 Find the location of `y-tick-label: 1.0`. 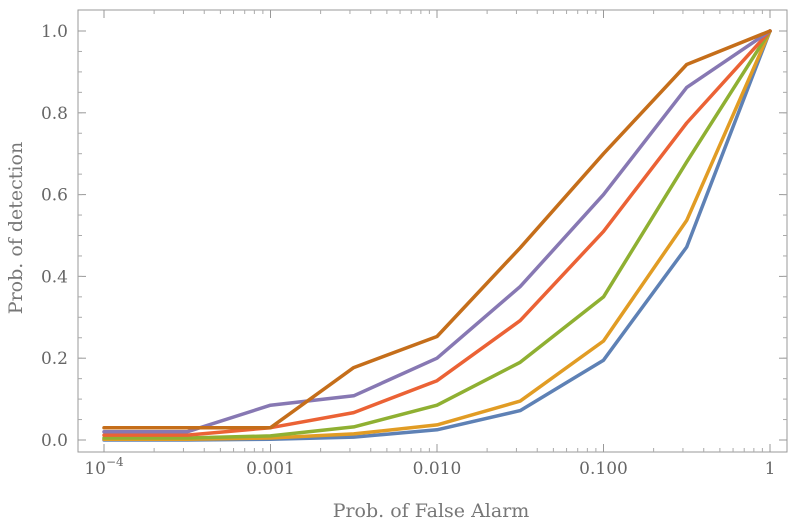

y-tick-label: 1.0 is located at coordinates (54, 32).